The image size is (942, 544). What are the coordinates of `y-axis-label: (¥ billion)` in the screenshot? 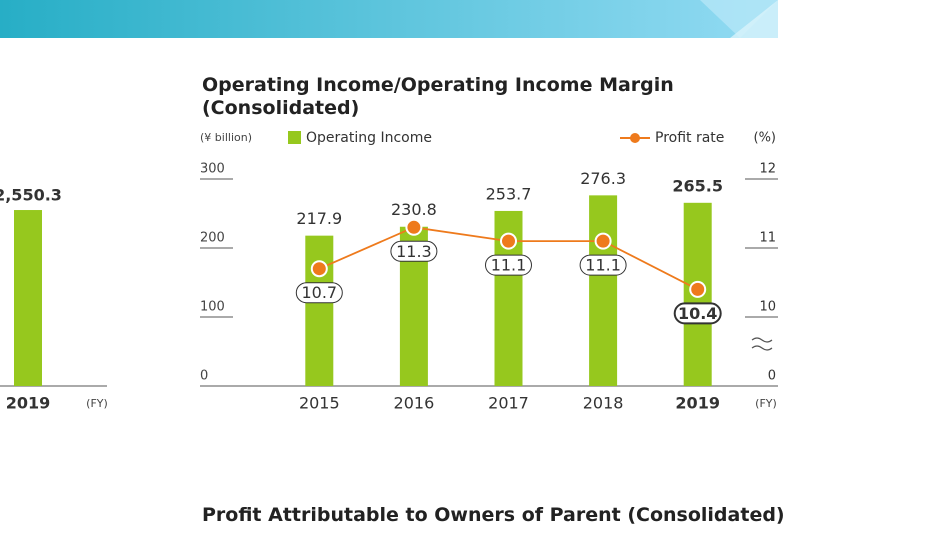 It's located at (226, 137).